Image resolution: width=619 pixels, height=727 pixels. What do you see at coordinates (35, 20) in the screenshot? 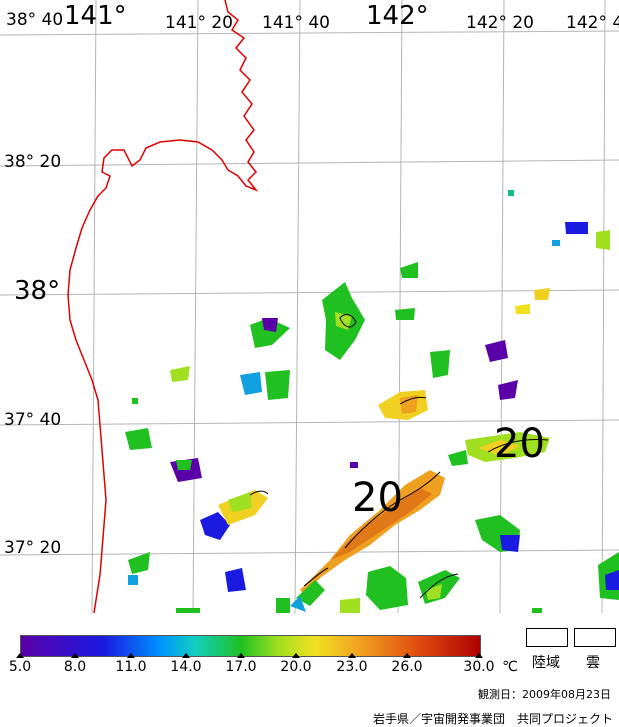
I see `lon-label-edge: 38° 40` at bounding box center [35, 20].